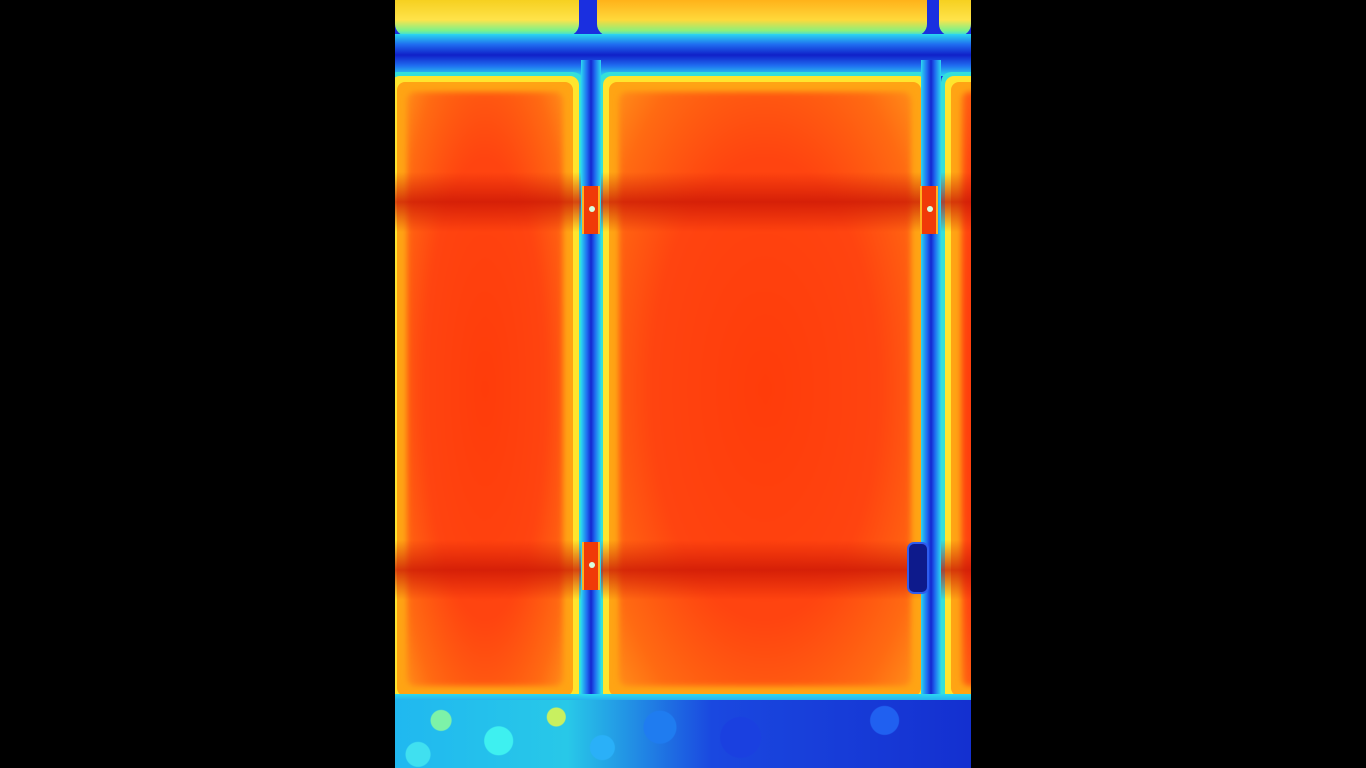 This screenshot has width=1366, height=768. I want to click on upper-panel-center, so click(762, 18).